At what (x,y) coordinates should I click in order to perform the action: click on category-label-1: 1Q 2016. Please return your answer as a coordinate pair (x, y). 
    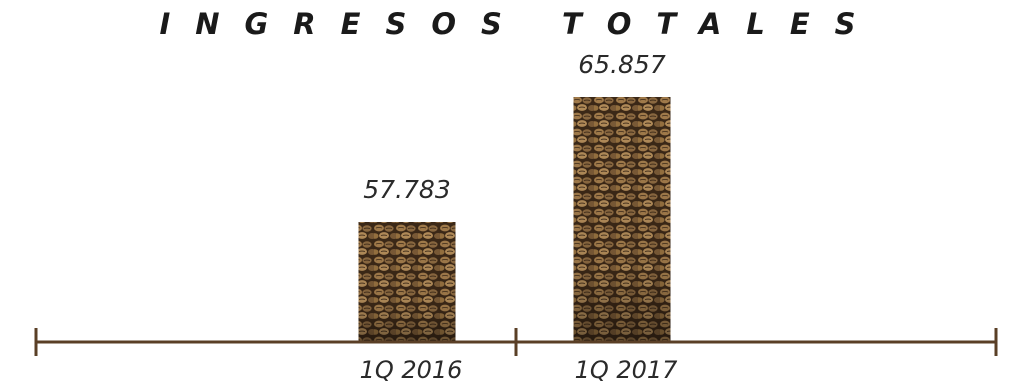
    Looking at the image, I should click on (411, 370).